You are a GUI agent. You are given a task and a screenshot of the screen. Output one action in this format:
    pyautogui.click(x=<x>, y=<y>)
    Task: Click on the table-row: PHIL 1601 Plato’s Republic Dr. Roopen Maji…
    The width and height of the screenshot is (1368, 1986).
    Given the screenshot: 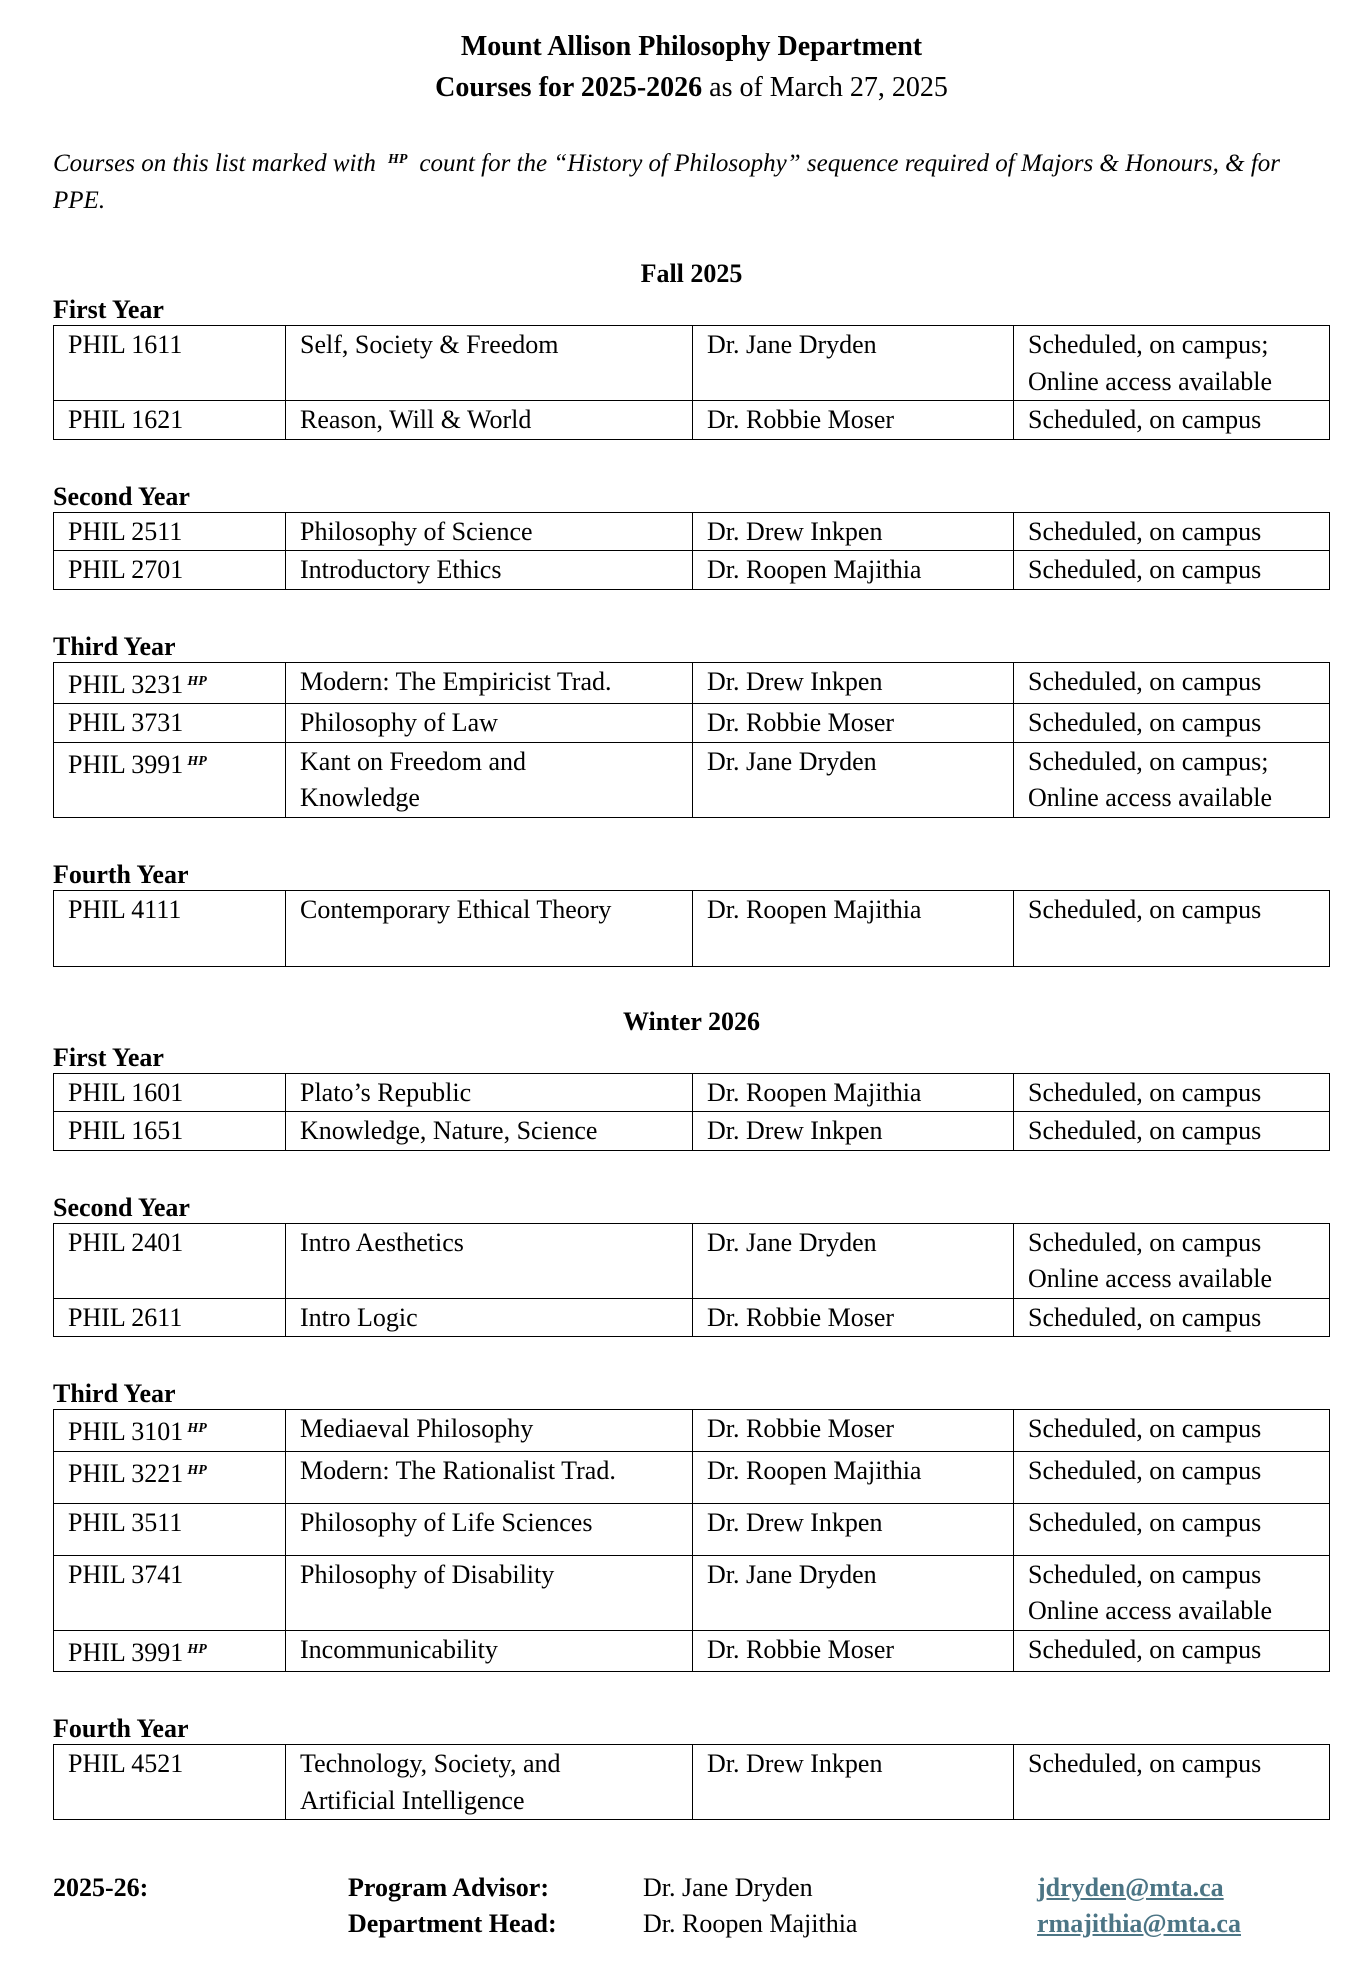 What is the action you would take?
    pyautogui.click(x=691, y=1092)
    